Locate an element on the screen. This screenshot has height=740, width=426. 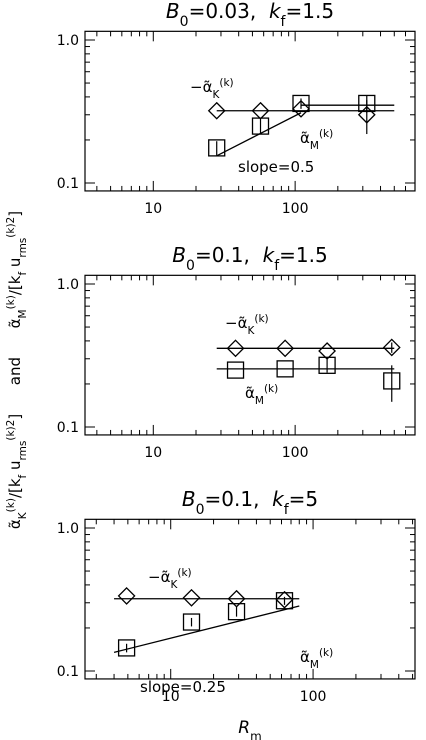
chart-title: B0=0.1, kf=1.5 is located at coordinates (249, 258).